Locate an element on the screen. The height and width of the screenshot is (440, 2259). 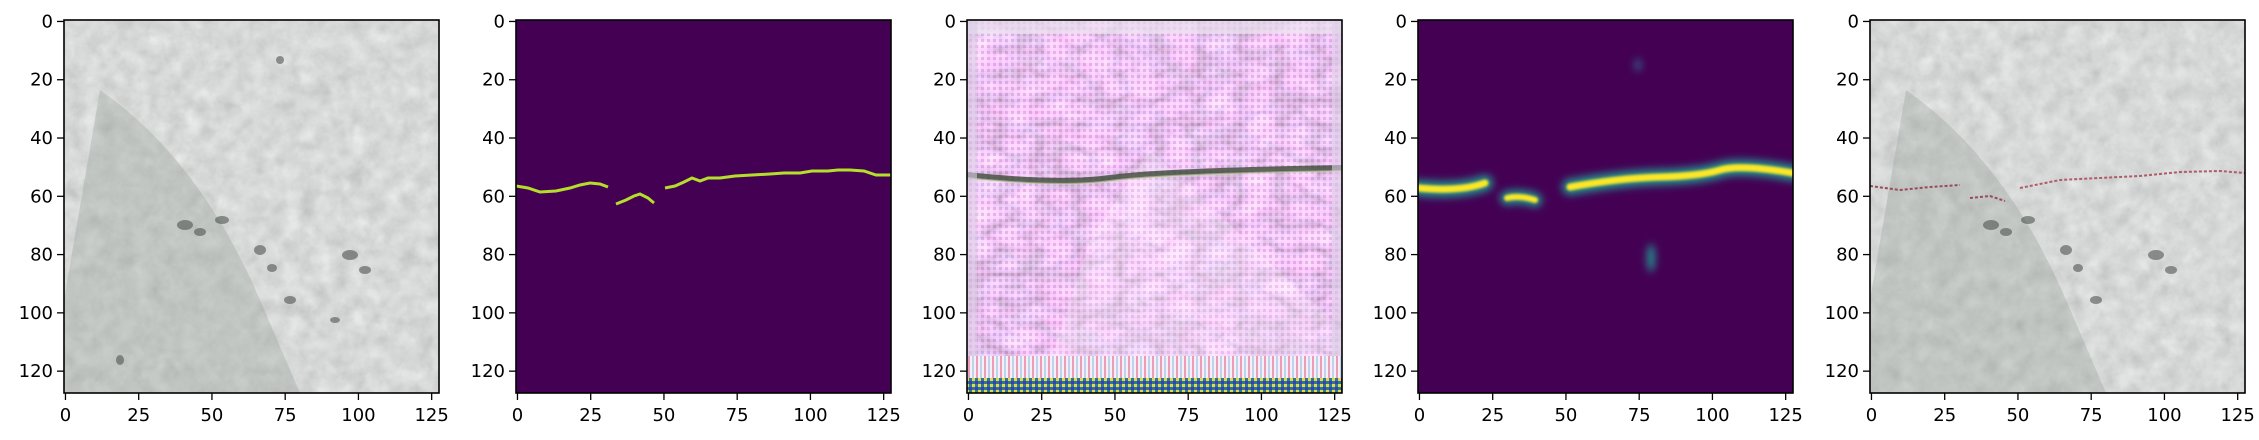
panel-5-overlay is located at coordinates (2057, 206).